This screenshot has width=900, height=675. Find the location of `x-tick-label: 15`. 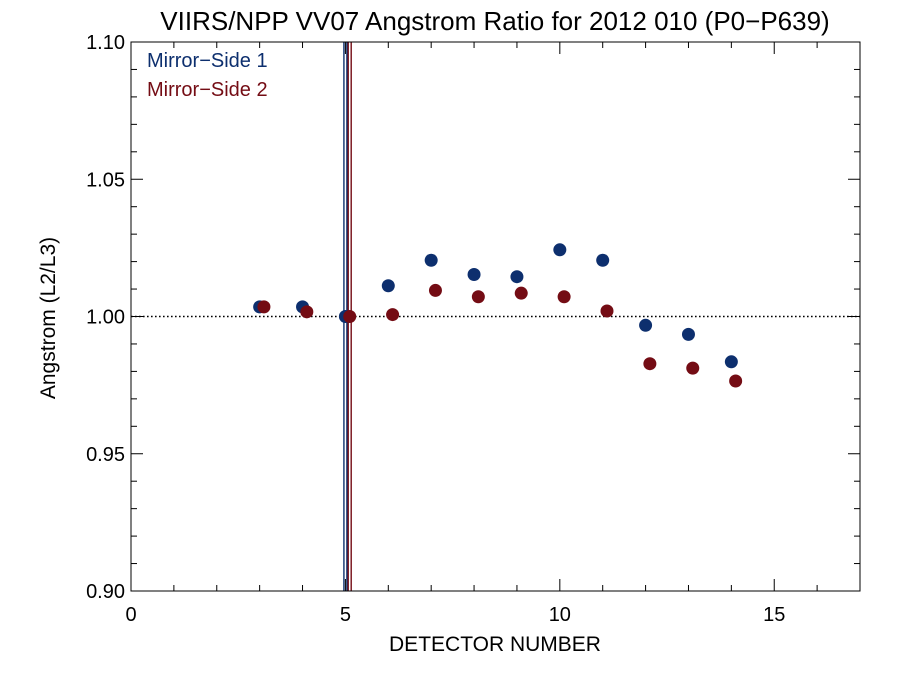

x-tick-label: 15 is located at coordinates (774, 615).